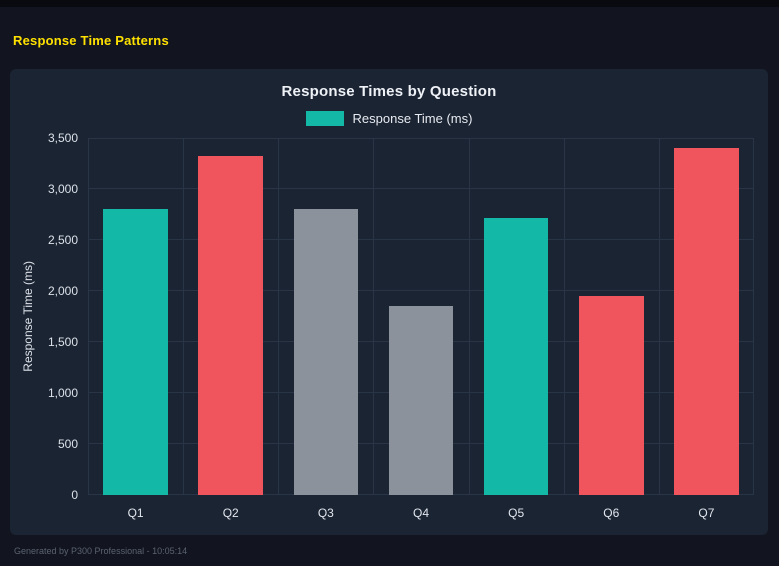 Image resolution: width=779 pixels, height=566 pixels. I want to click on x-tick-label: Q3, so click(325, 513).